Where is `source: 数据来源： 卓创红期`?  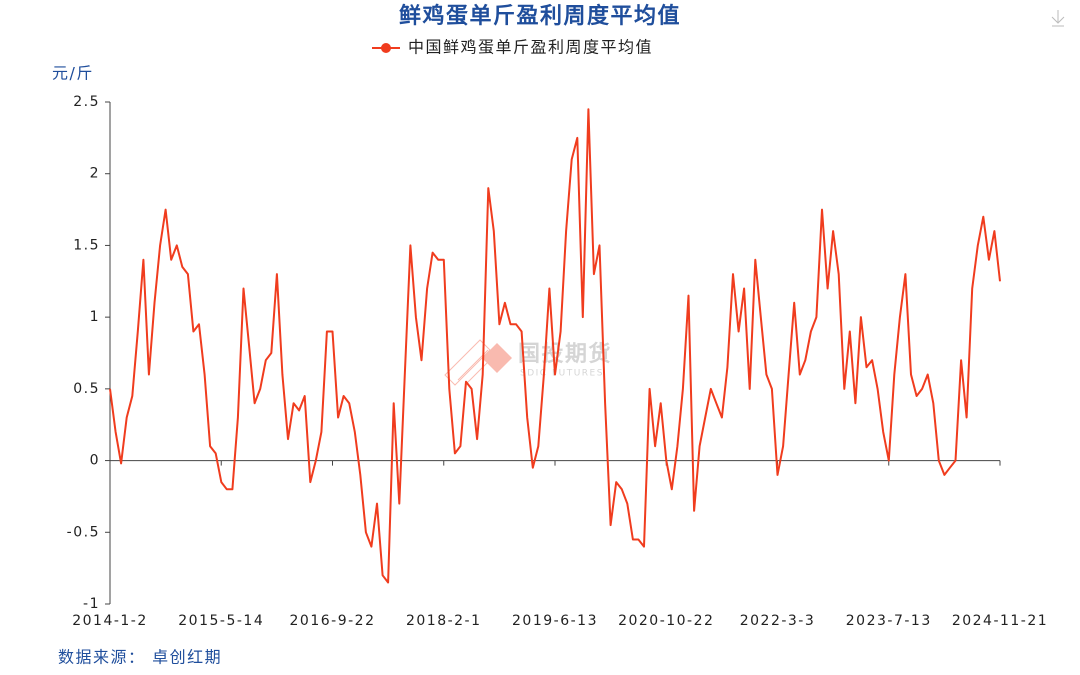 source: 数据来源： 卓创红期 is located at coordinates (140, 657).